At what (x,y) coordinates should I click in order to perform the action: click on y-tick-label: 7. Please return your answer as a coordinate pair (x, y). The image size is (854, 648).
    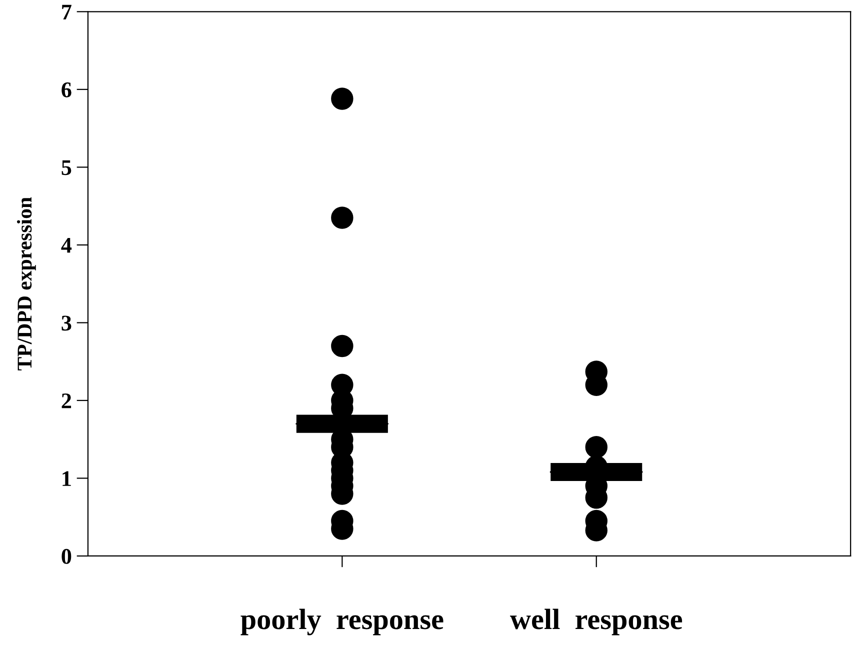
    Looking at the image, I should click on (67, 12).